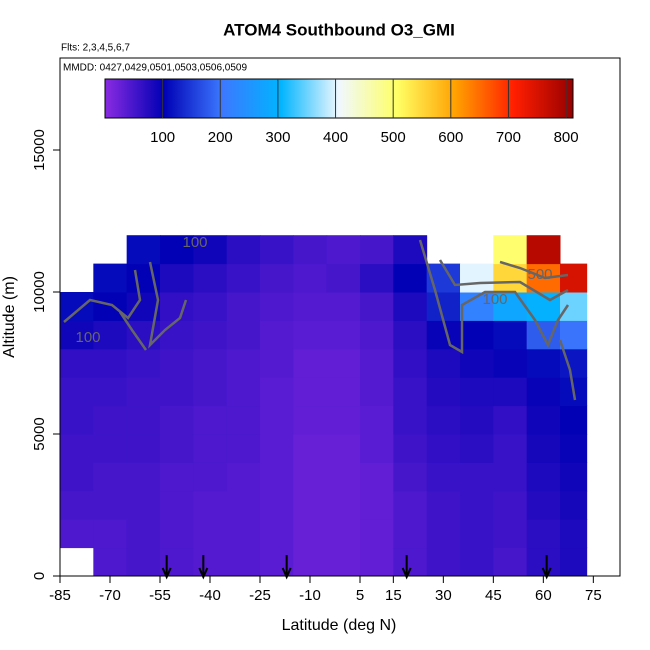 This screenshot has height=650, width=650. Describe the element at coordinates (155, 68) in the screenshot. I see `dates-label: MMDD: 0427,0429,0501,0503,0506,0509` at that location.